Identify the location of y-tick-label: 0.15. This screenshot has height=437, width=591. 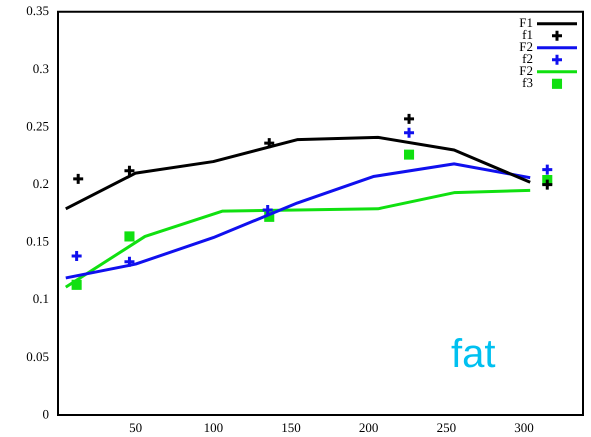
(37, 241).